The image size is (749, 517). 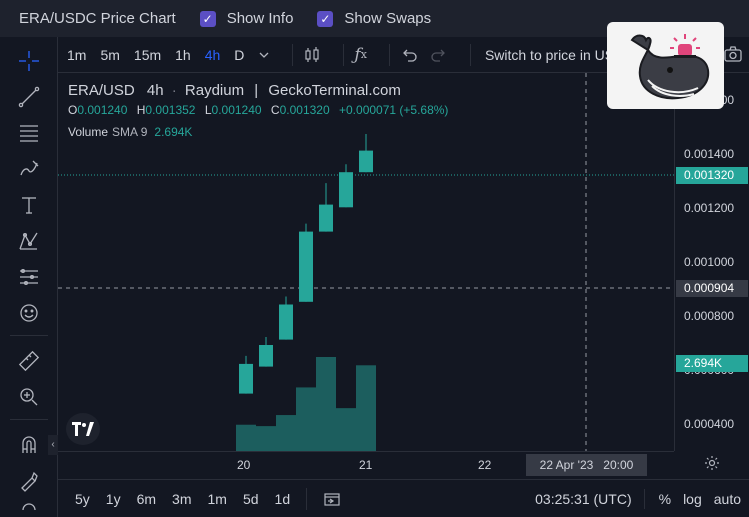 I want to click on redo-icon, so click(x=439, y=55).